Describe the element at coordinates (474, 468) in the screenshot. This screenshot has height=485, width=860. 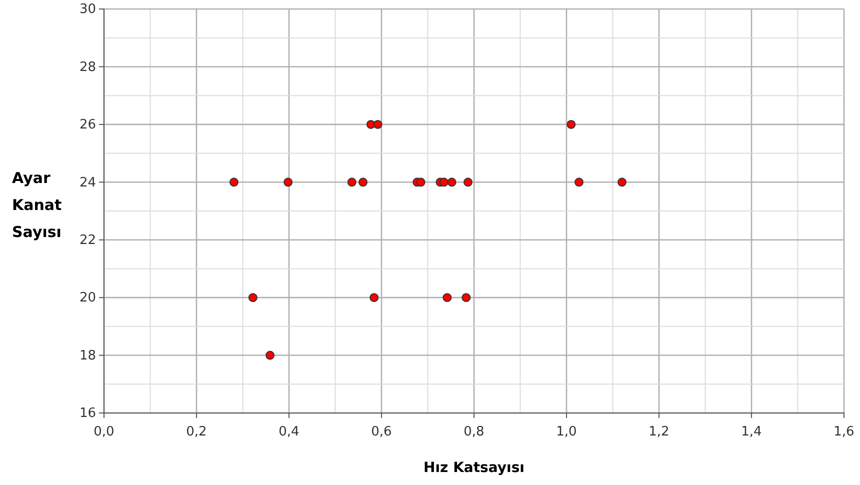
I see `x-axis-title: Hız Katsayısı` at that location.